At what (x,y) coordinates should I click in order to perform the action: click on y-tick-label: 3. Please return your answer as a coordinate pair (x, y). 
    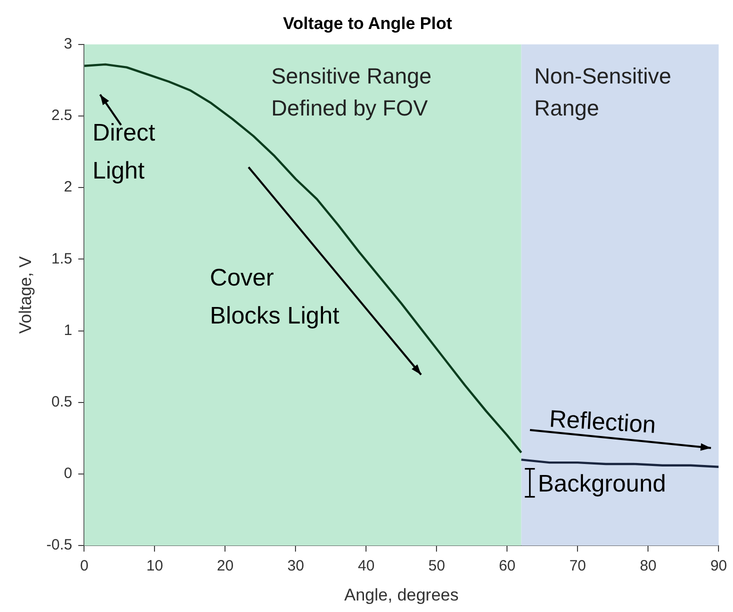
    Looking at the image, I should click on (68, 44).